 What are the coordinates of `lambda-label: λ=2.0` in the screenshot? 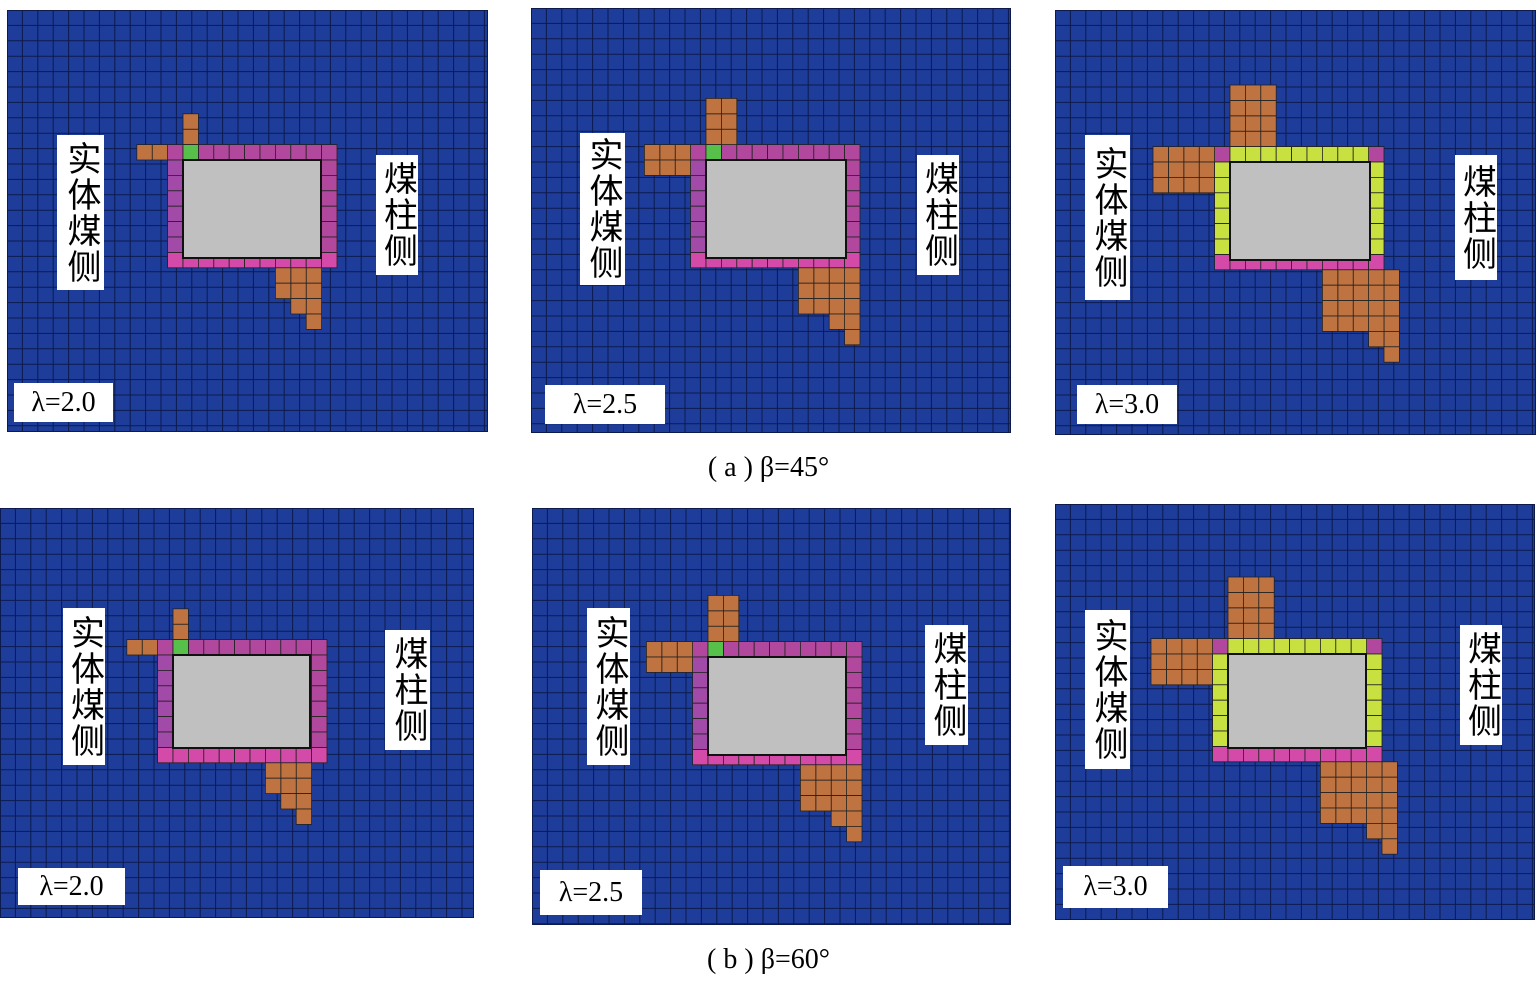 It's located at (71, 886).